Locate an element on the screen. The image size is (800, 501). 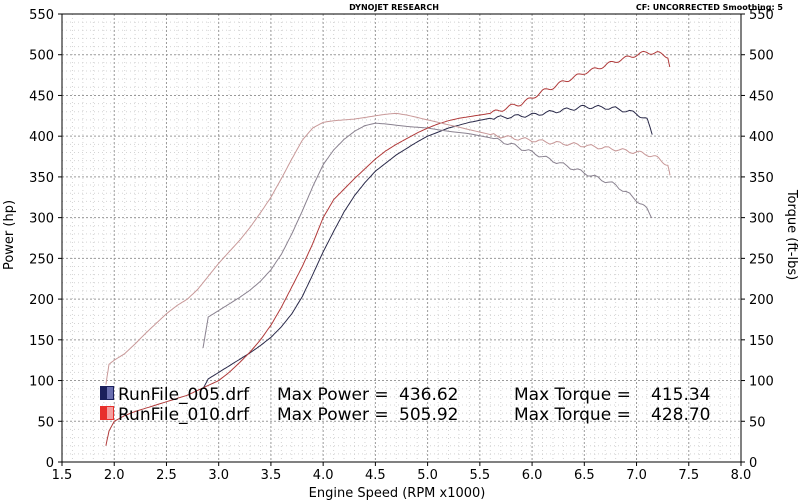
x-tick: 4.0 is located at coordinates (323, 475).